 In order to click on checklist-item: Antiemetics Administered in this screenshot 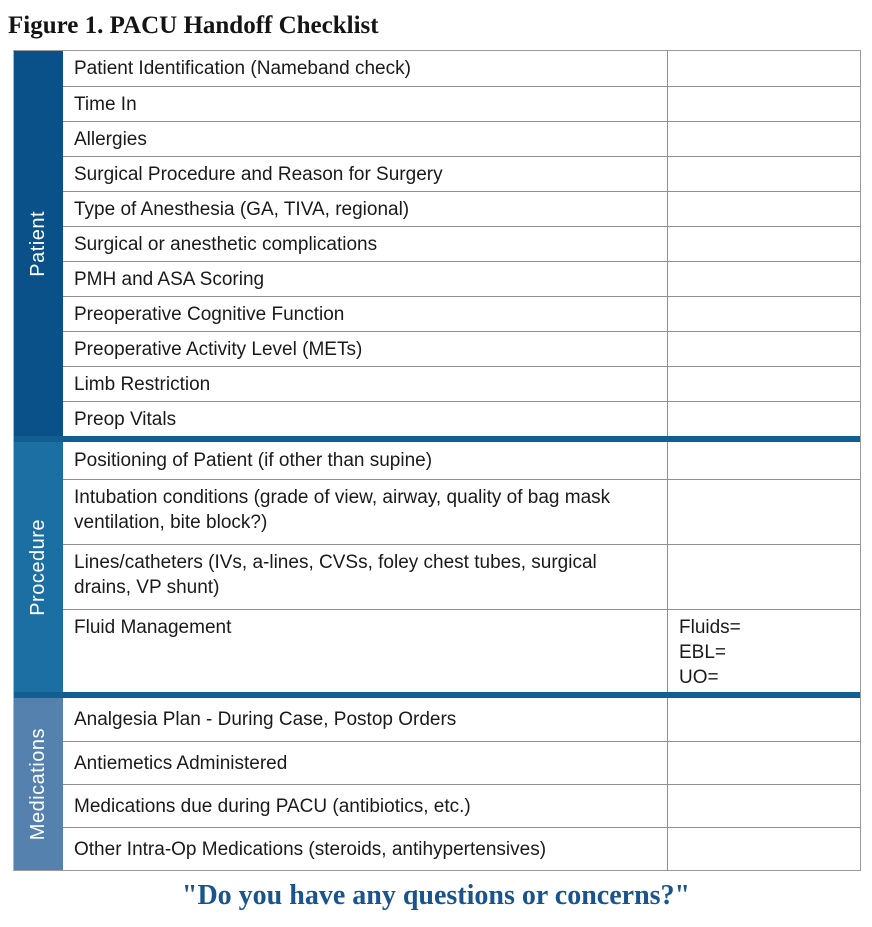, I will do `click(181, 763)`.